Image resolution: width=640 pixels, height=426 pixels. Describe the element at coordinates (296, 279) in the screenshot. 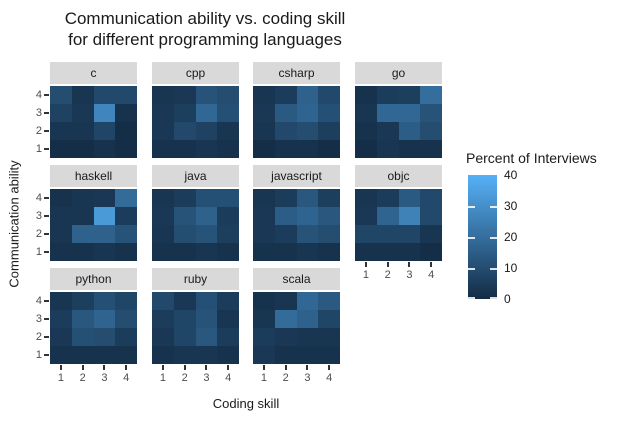

I see `facet-strip-scala: scala` at that location.